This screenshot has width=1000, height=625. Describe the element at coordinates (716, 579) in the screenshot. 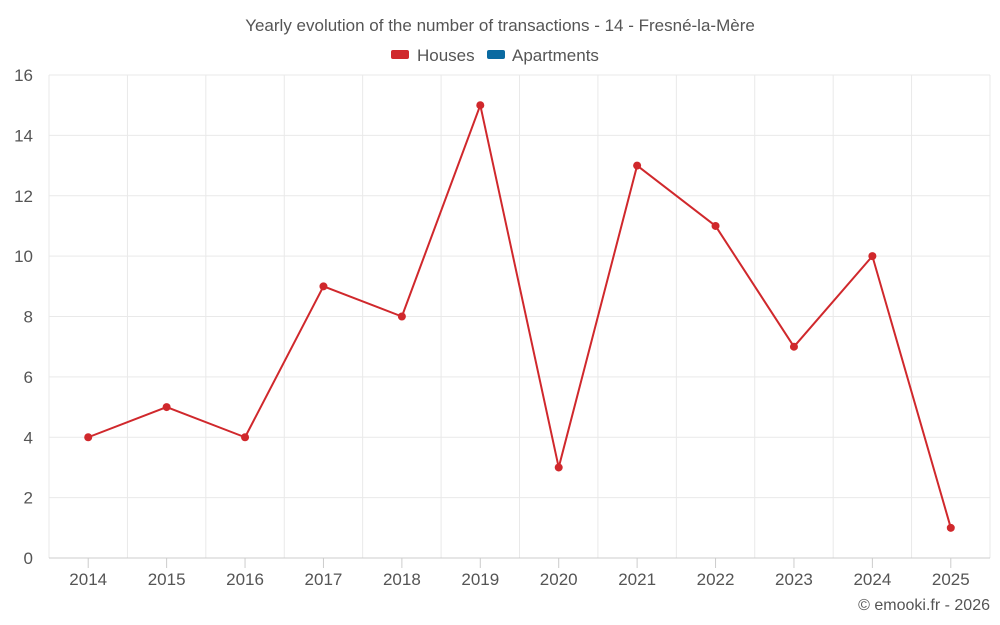

I see `x-tick-label: 2022` at that location.